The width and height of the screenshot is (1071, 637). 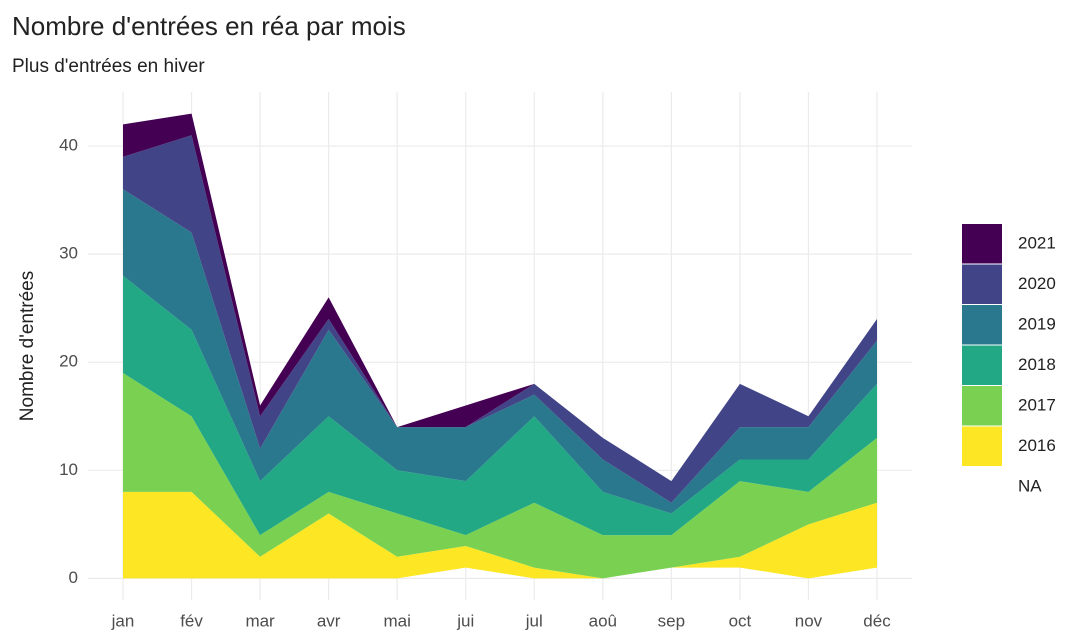 What do you see at coordinates (68, 469) in the screenshot?
I see `y-tick-label: 10` at bounding box center [68, 469].